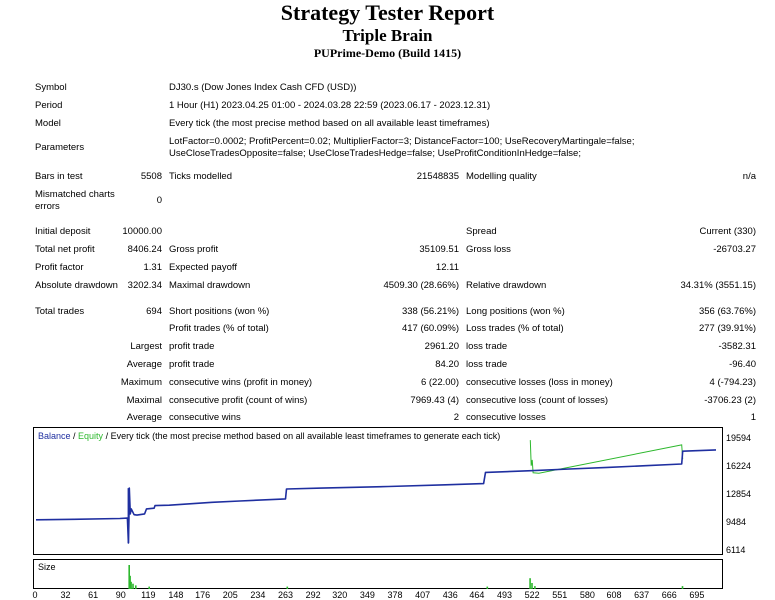  I want to click on equity-spike-line, so click(606, 457).